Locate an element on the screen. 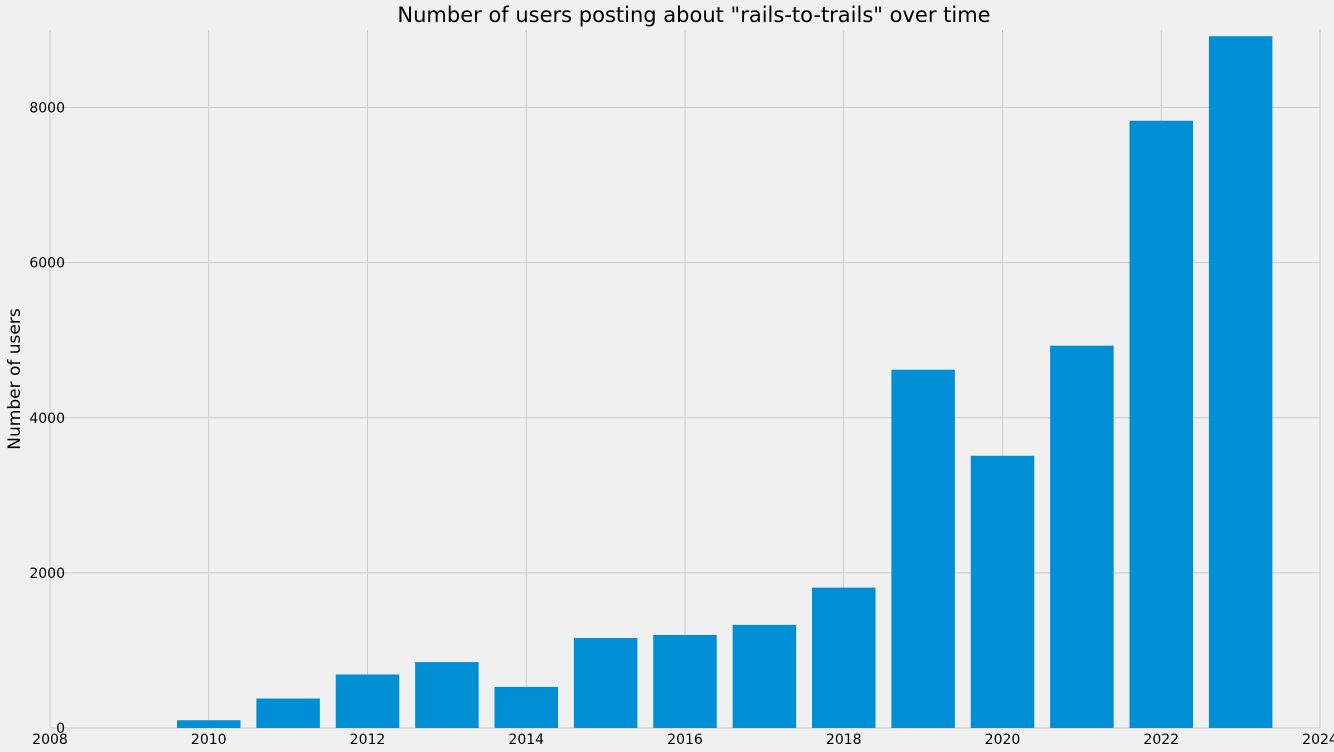 The width and height of the screenshot is (1334, 752). bar-2023 is located at coordinates (1240, 382).